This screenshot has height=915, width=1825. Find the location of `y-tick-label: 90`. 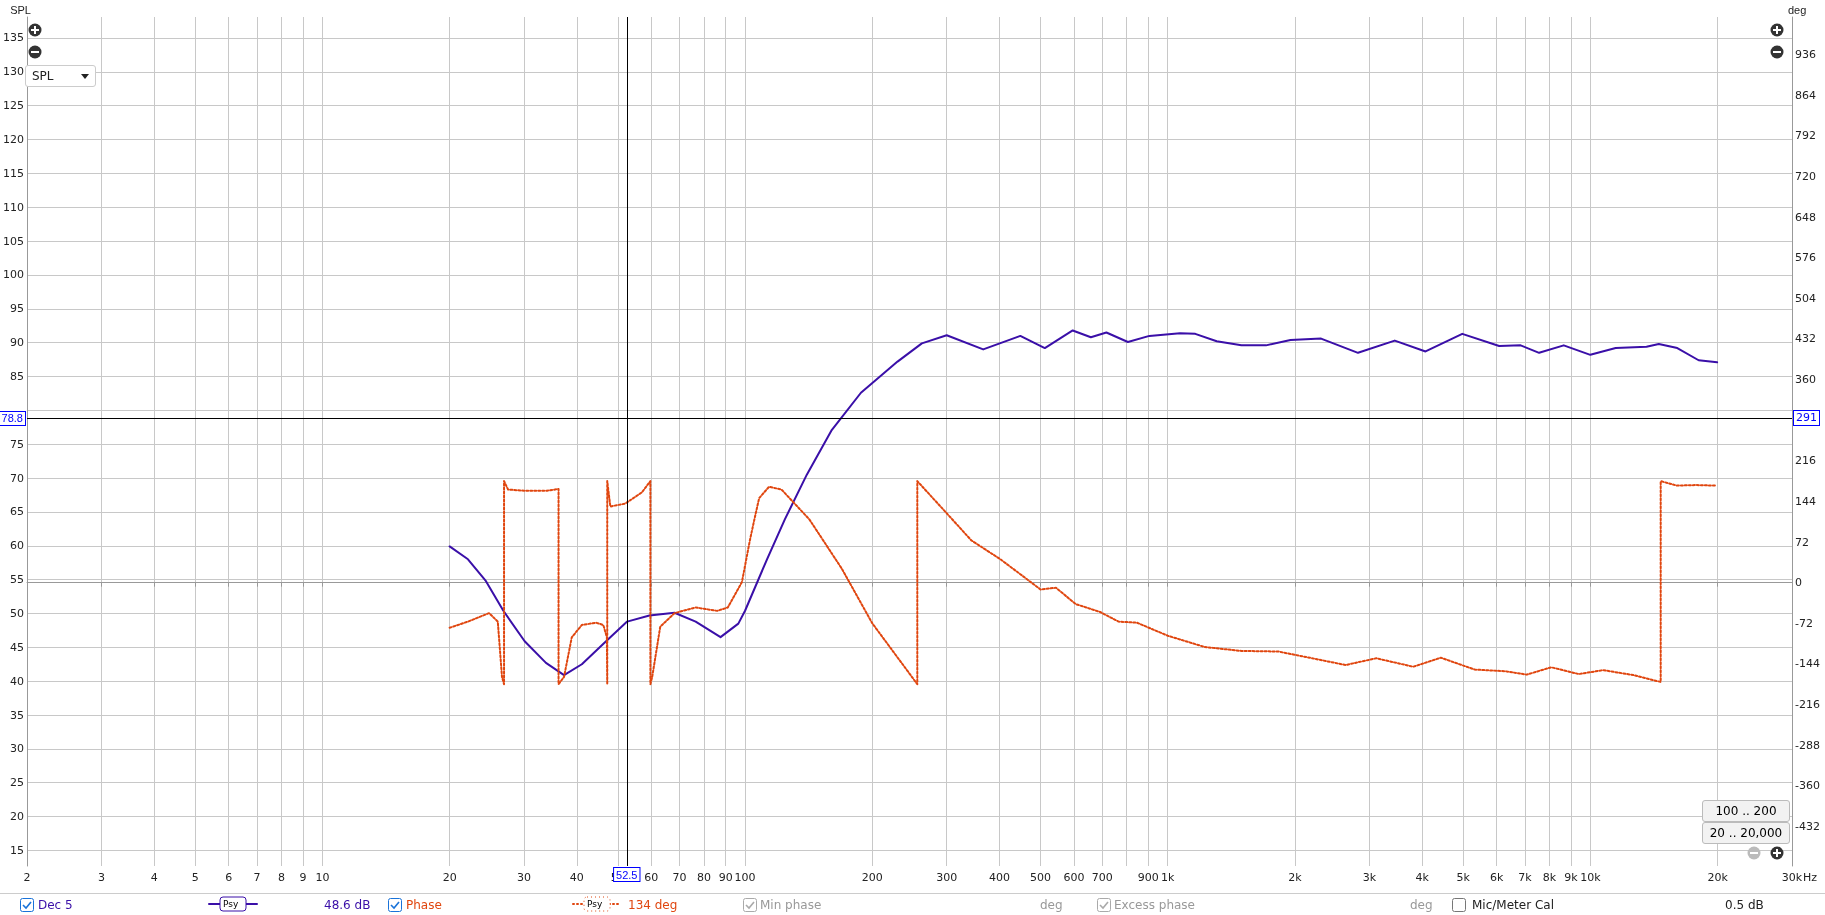

y-tick-label: 90 is located at coordinates (17, 343).